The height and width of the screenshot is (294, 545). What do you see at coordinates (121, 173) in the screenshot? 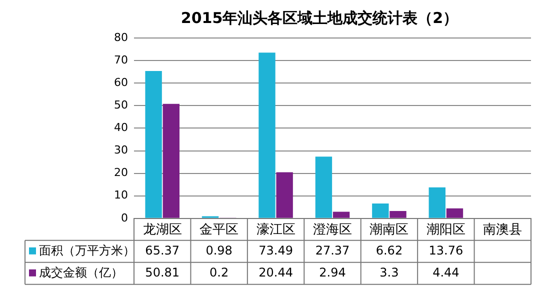
I see `y-tick-label: 20` at bounding box center [121, 173].